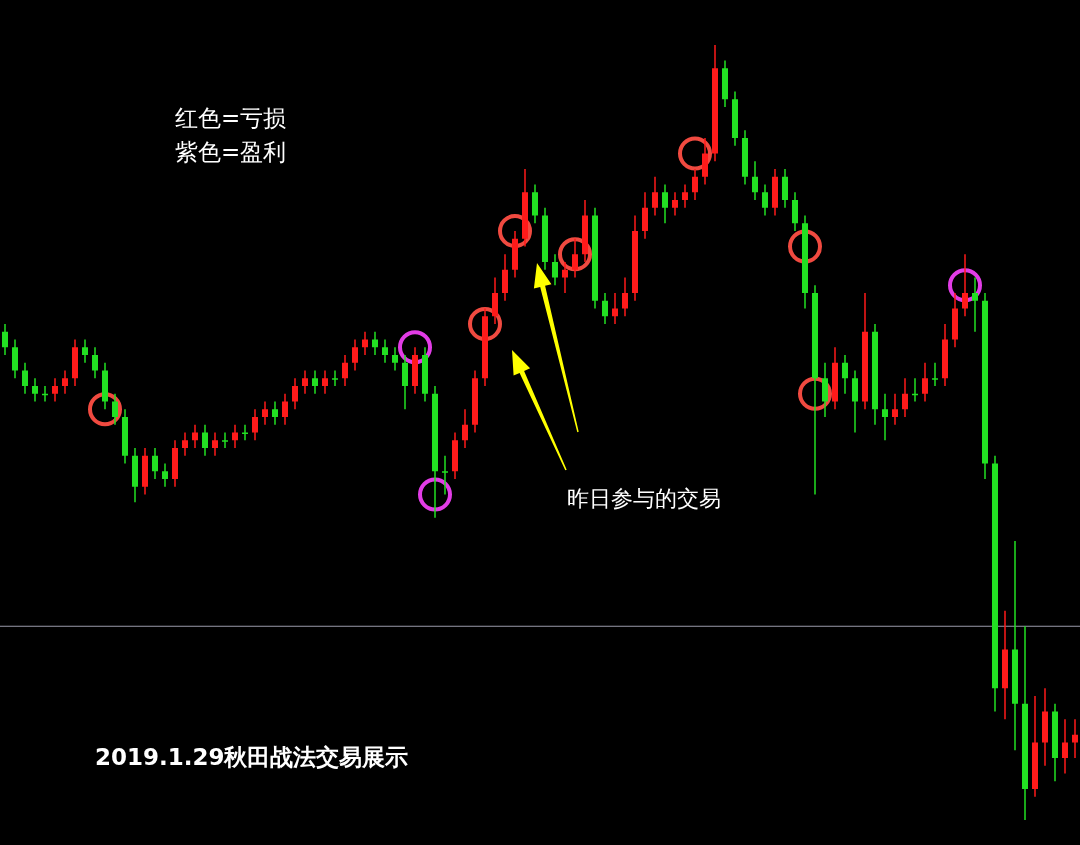 Image resolution: width=1080 pixels, height=845 pixels. Describe the element at coordinates (644, 498) in the screenshot. I see `annotation: 昨日参与的交易` at that location.